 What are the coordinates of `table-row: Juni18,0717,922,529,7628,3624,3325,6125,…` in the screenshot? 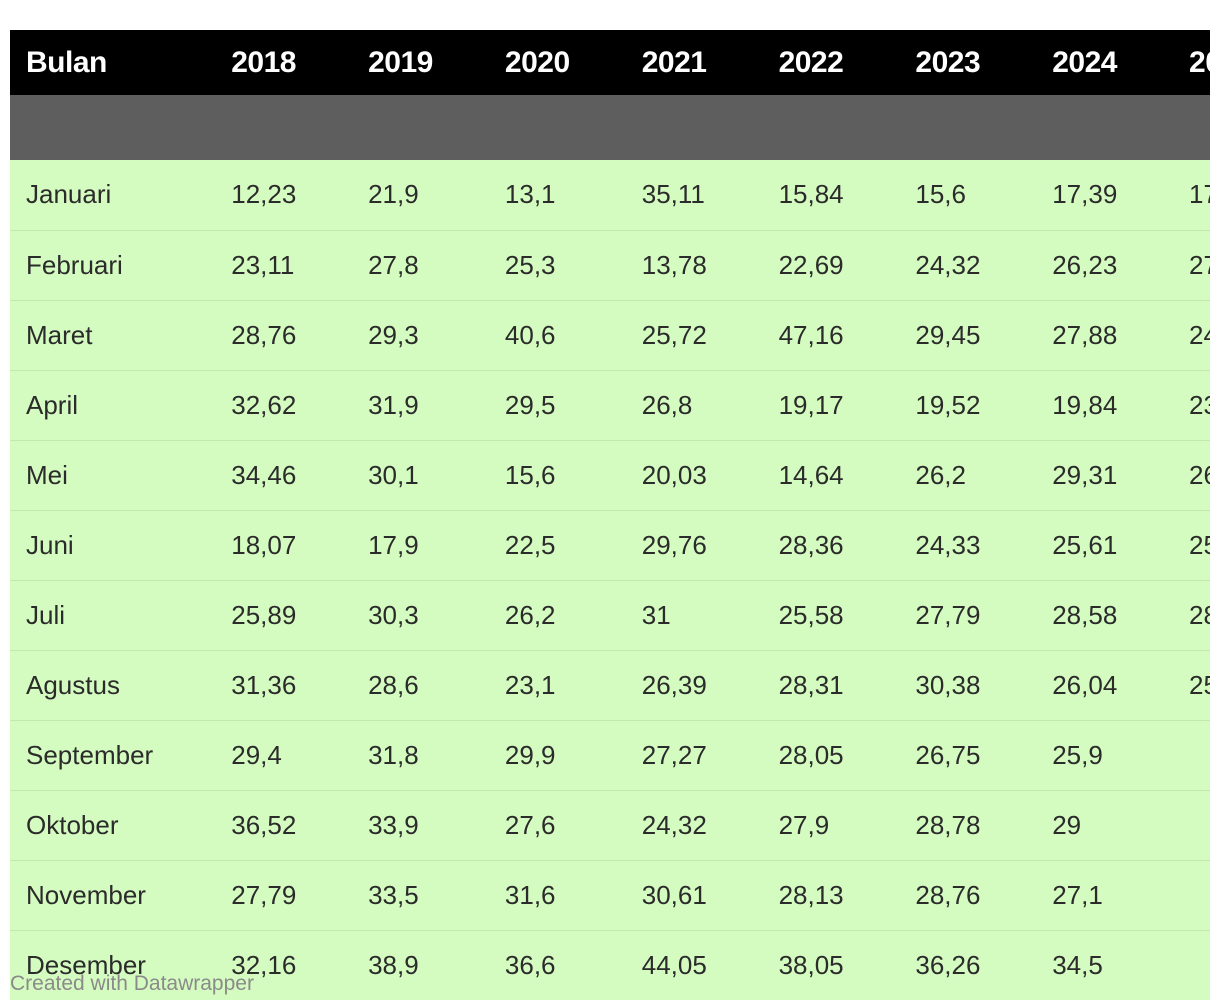 It's located at (610, 544).